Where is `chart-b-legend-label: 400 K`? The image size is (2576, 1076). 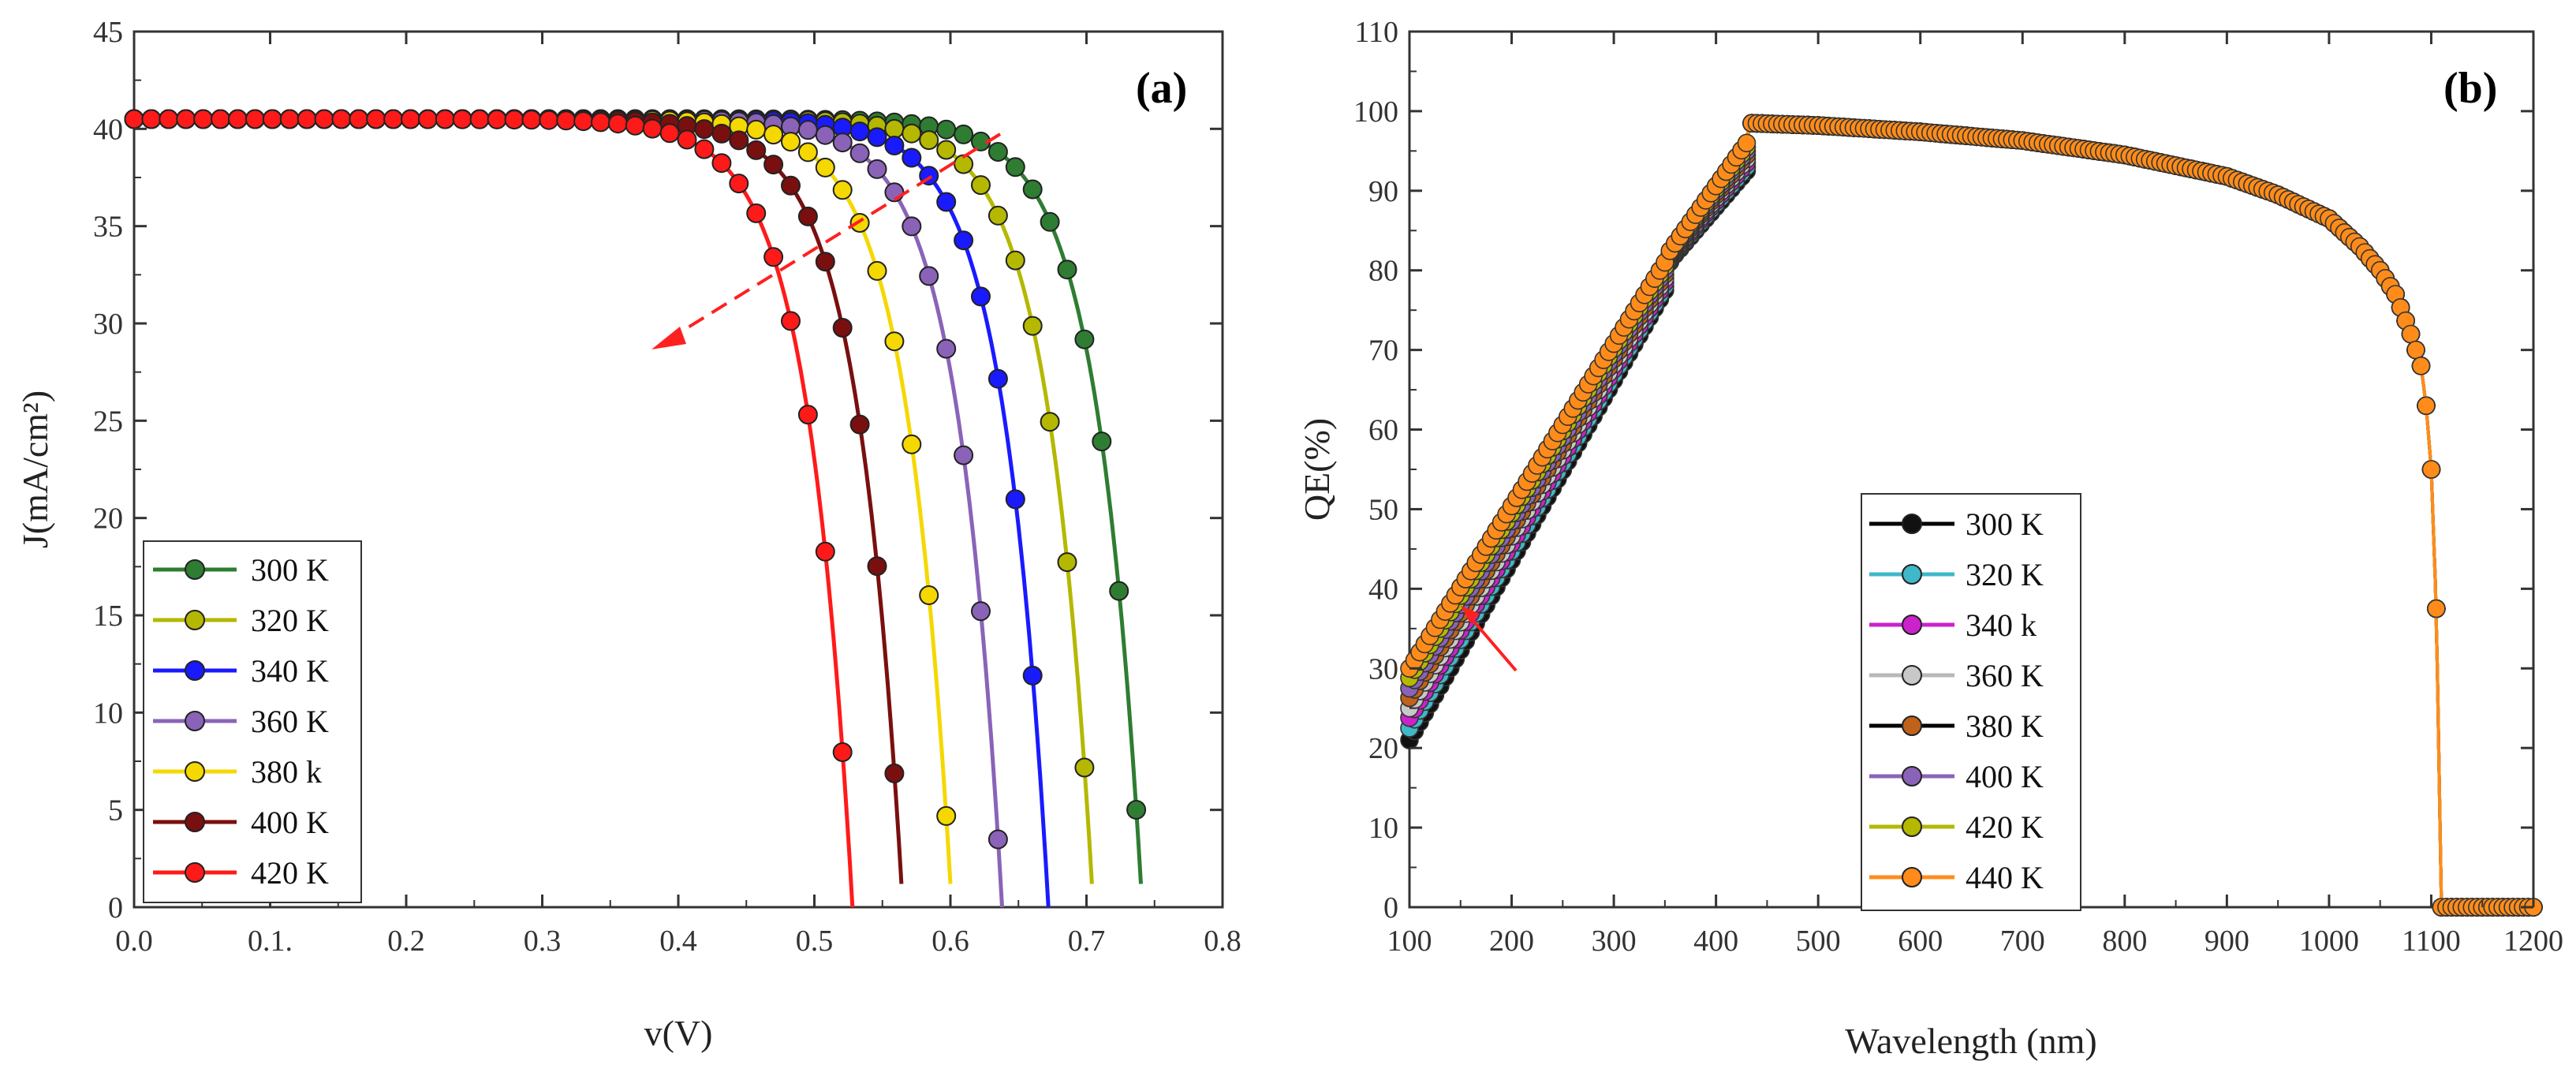 chart-b-legend-label: 400 K is located at coordinates (2005, 776).